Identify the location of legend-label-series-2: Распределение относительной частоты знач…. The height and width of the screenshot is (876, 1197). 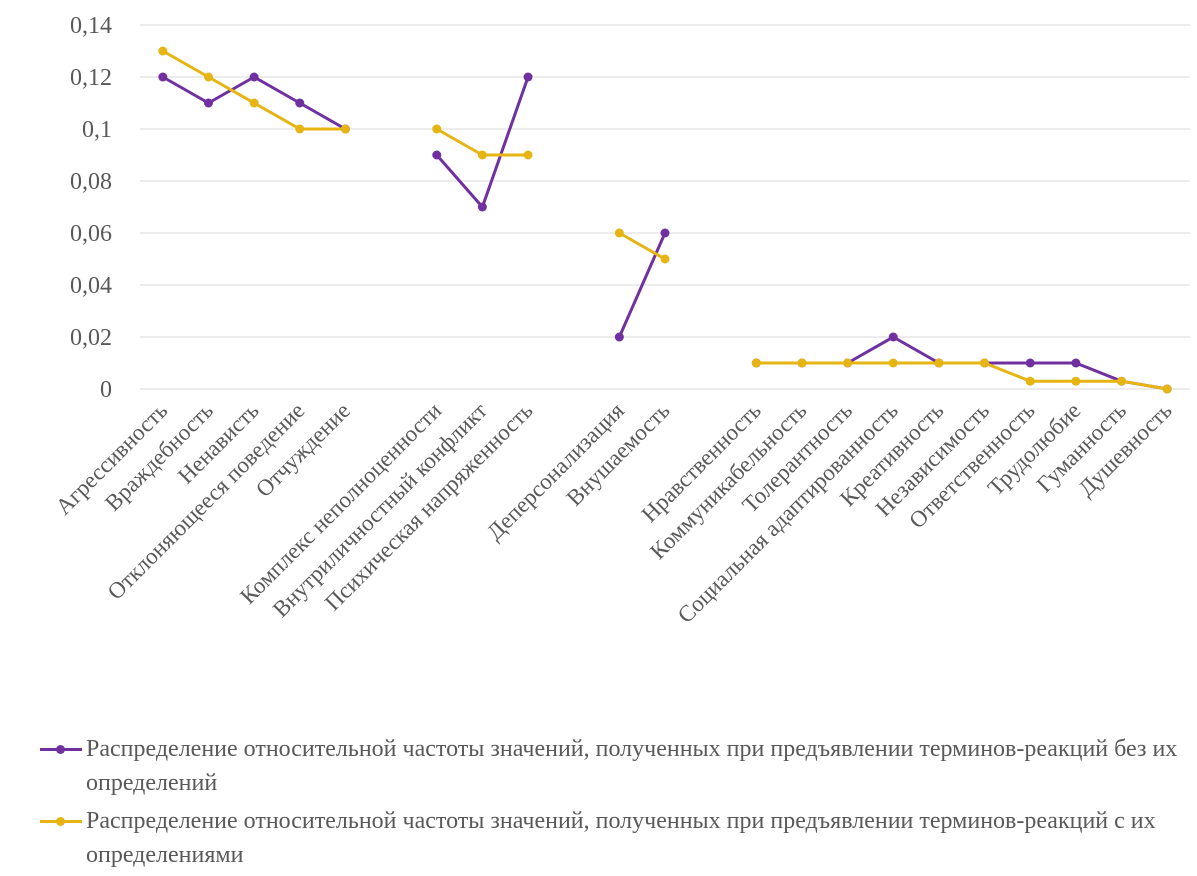
(621, 838).